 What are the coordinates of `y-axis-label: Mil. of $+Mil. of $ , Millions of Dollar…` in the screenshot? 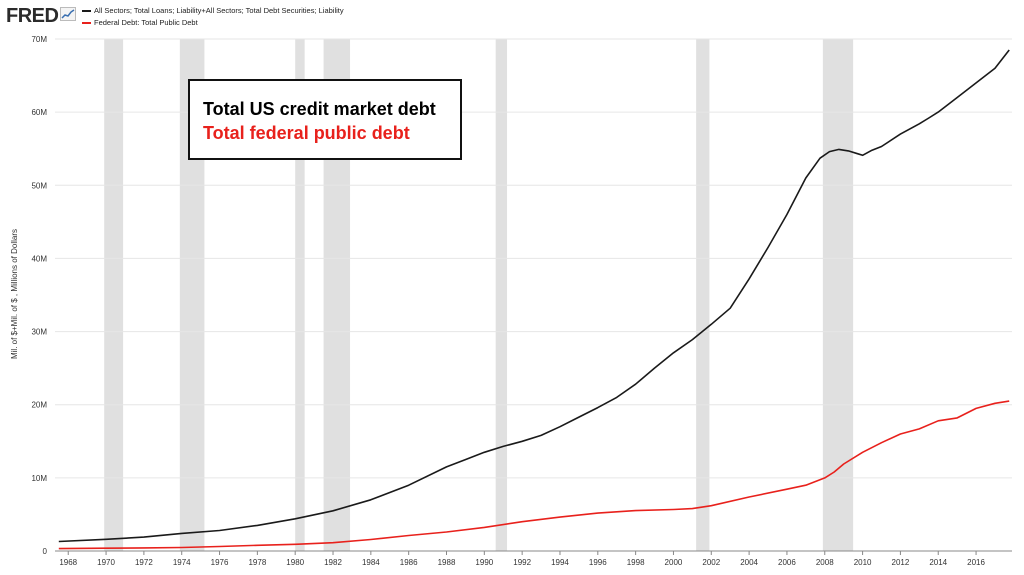 It's located at (14, 294).